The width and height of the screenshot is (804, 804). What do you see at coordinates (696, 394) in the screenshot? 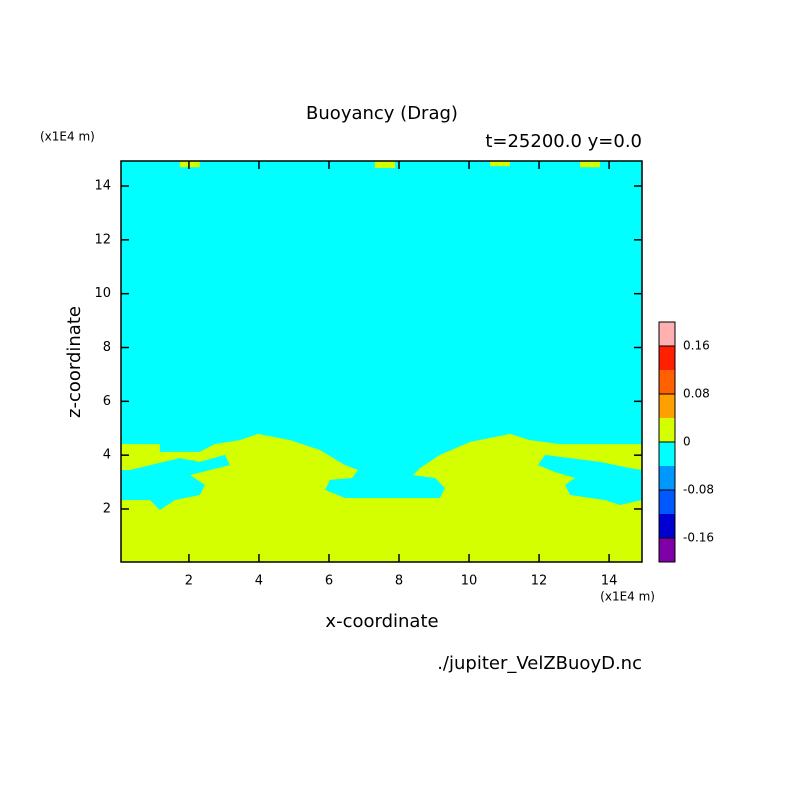
I see `colorbar-label: 0.08` at bounding box center [696, 394].